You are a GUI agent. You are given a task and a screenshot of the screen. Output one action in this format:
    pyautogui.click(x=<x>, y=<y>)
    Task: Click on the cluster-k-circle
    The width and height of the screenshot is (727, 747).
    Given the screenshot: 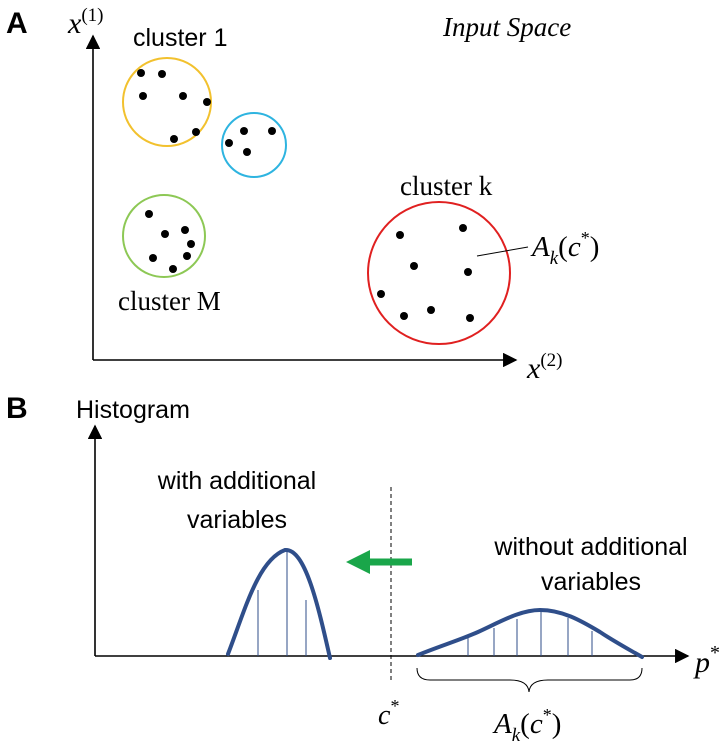 What is the action you would take?
    pyautogui.click(x=439, y=273)
    